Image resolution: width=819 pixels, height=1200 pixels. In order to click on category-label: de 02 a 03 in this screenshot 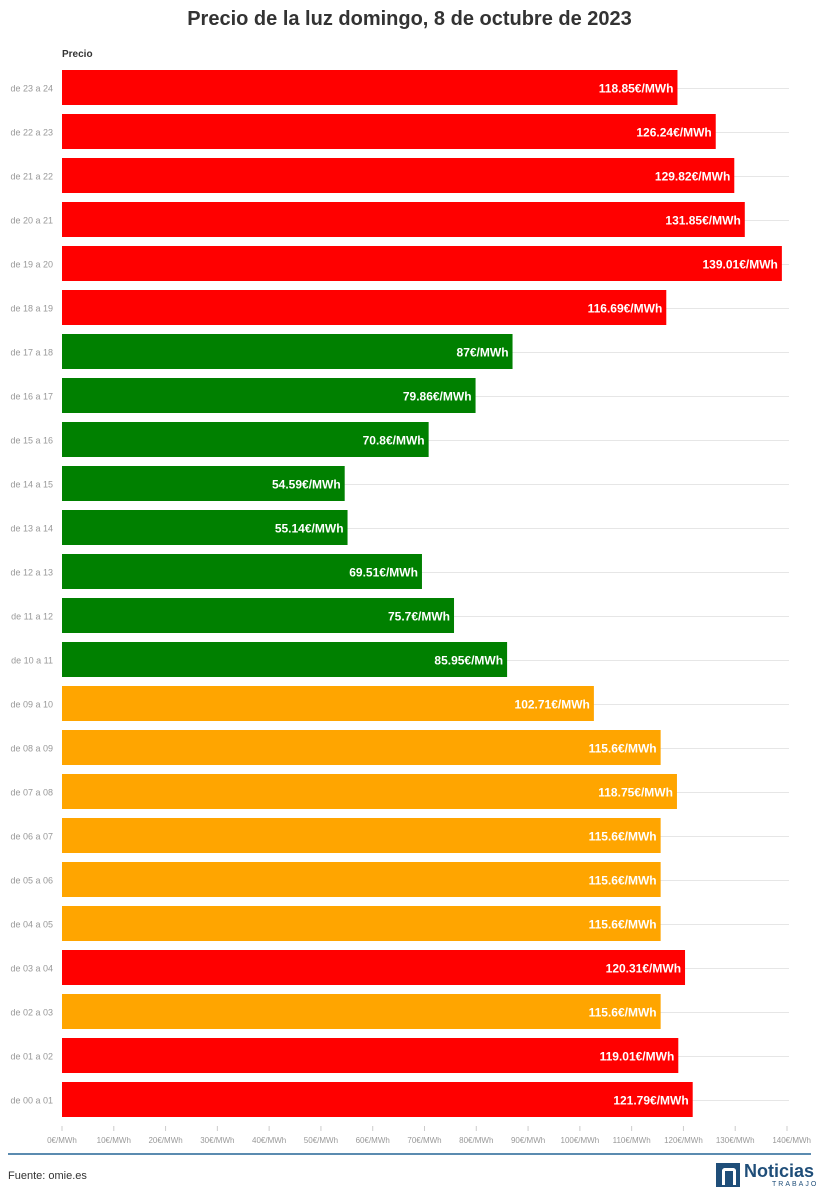, I will do `click(31, 1013)`.